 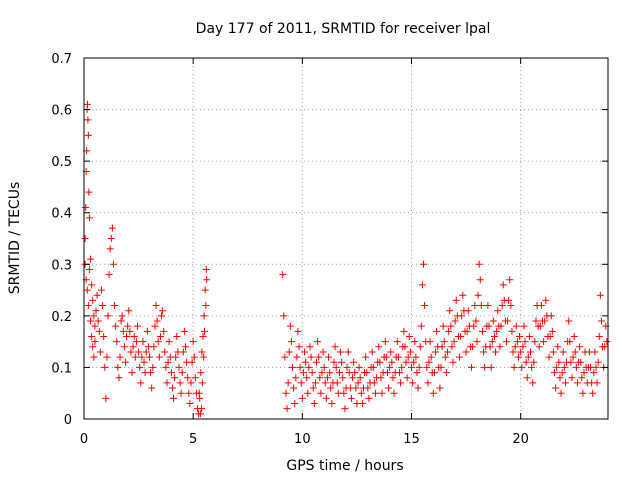 I want to click on y-axis-label: SRMTID / TECUs, so click(x=15, y=238).